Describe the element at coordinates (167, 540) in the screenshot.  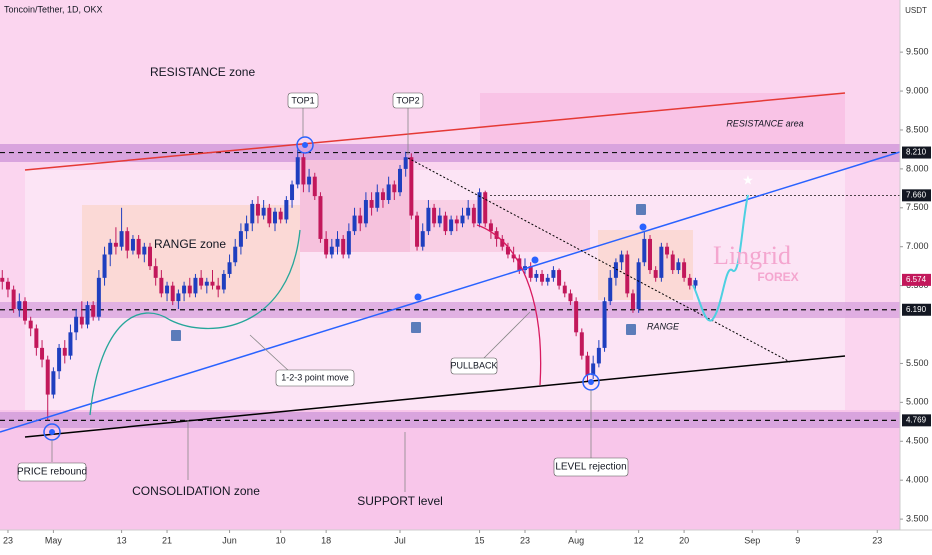
I see `x-tick-label: 21` at that location.